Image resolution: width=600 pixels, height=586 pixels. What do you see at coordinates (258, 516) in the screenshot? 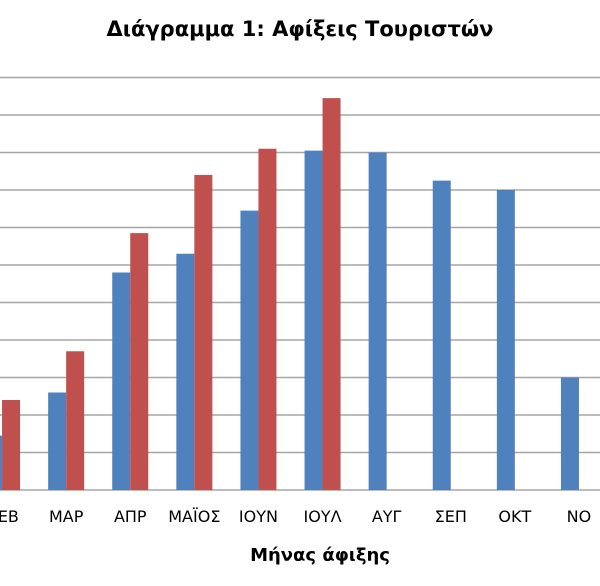
I see `x-tick-label: ΙΟΥΝ` at bounding box center [258, 516].